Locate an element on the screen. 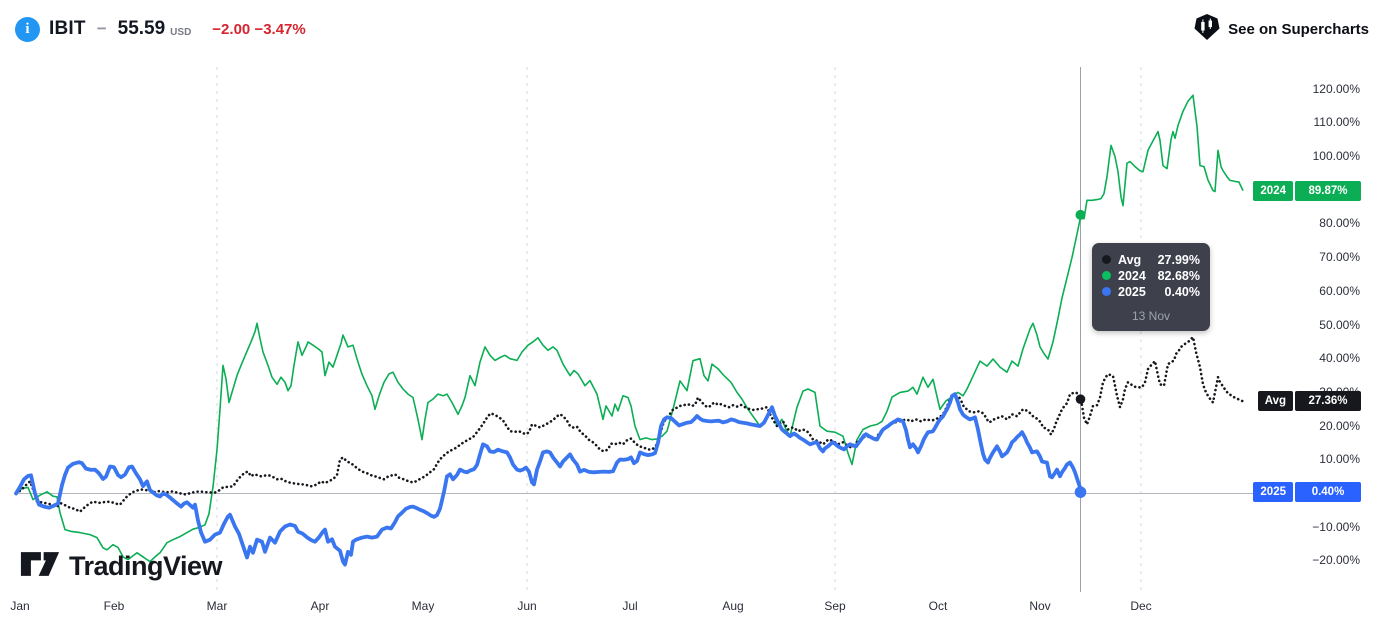 The width and height of the screenshot is (1385, 631). tooltip-row-2025: 2025 0.40% is located at coordinates (1151, 291).